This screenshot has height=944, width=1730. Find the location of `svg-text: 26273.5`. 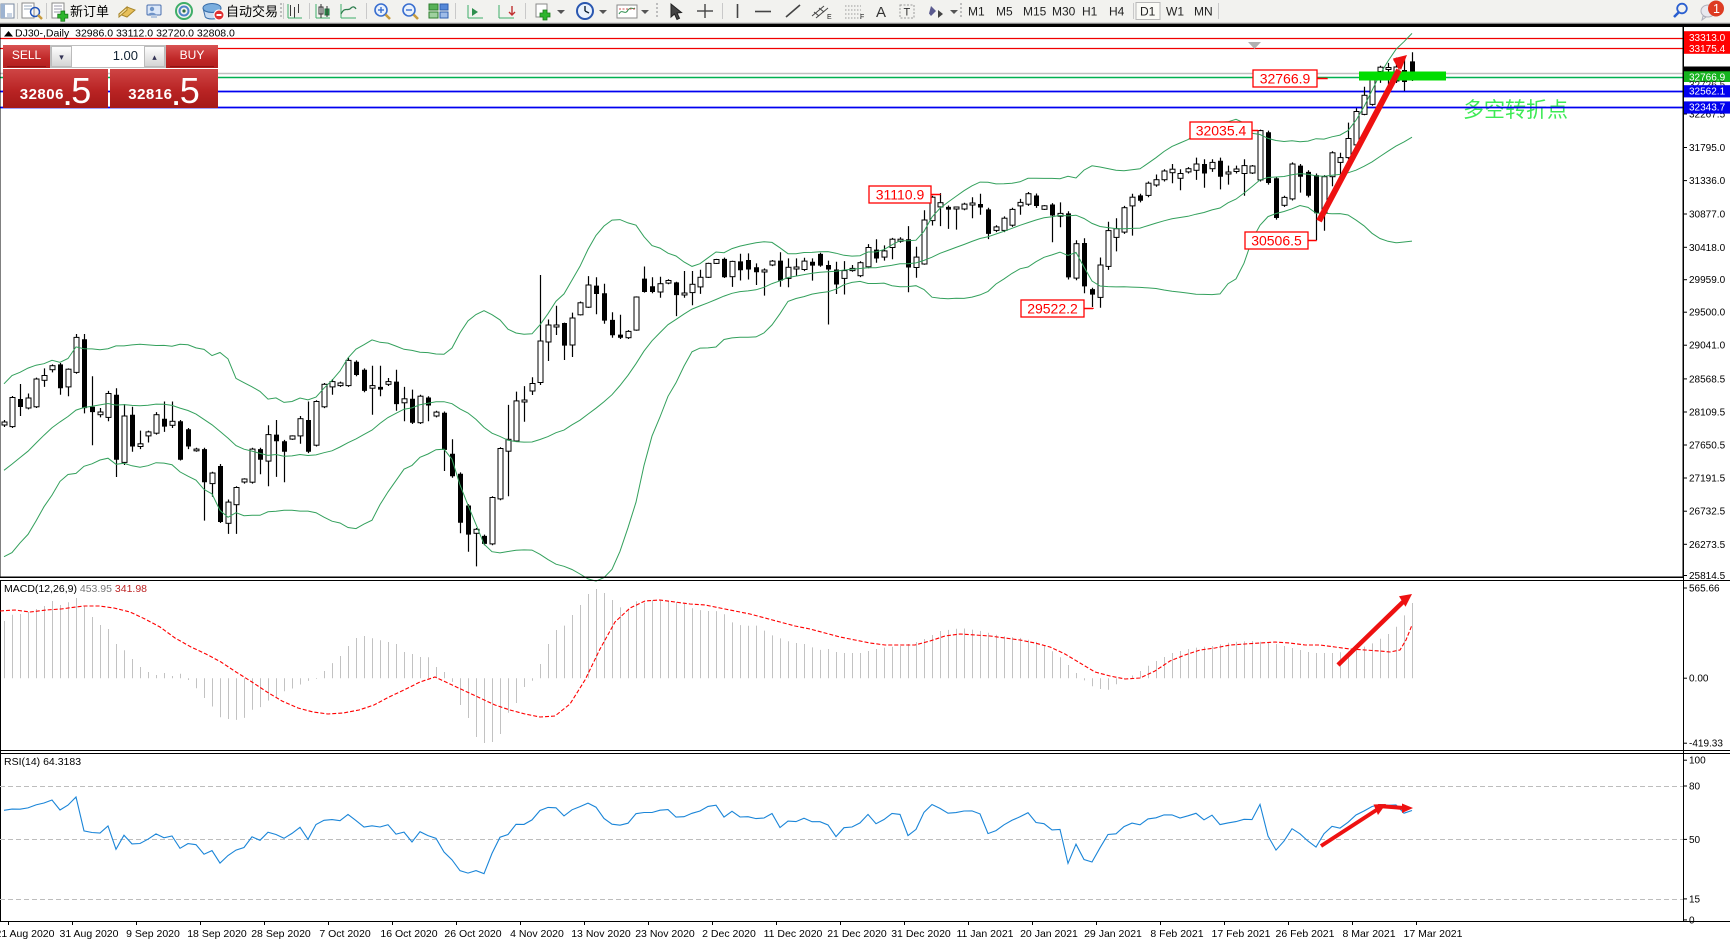

svg-text: 26273.5 is located at coordinates (1707, 545).